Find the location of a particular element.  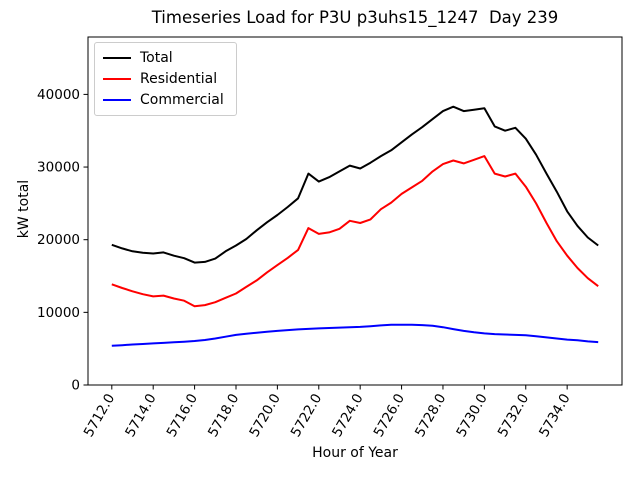

x-tick-label: 5722.0 is located at coordinates (306, 415).